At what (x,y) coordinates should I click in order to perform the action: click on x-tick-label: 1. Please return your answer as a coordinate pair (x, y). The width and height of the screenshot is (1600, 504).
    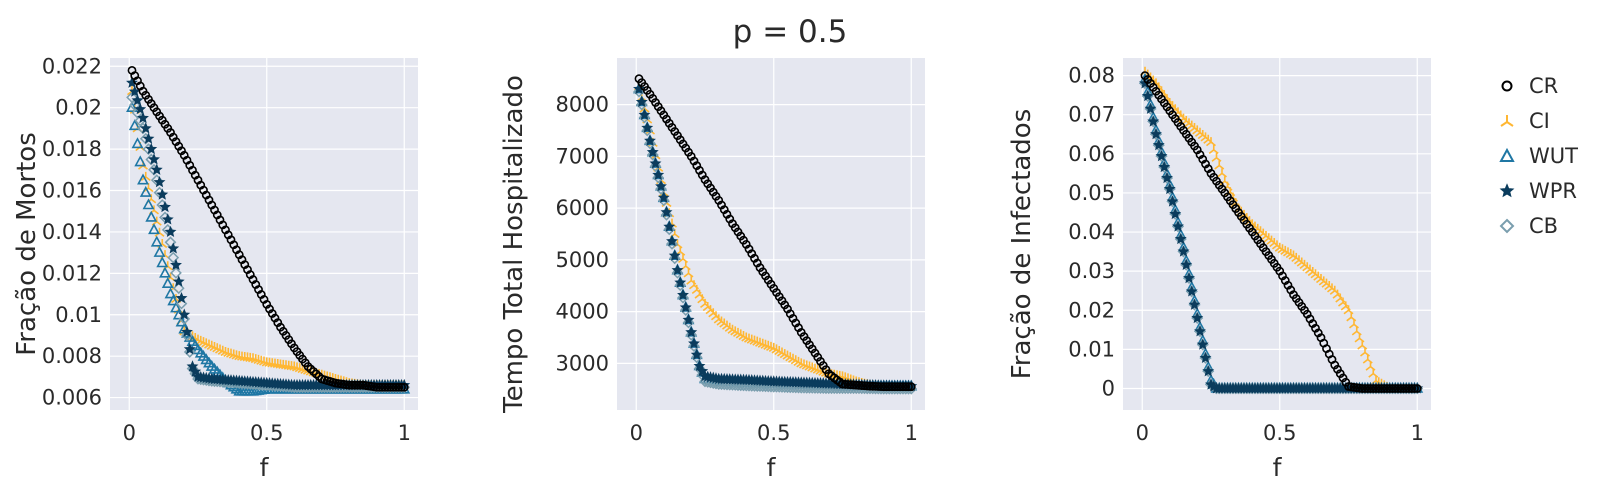
    Looking at the image, I should click on (911, 433).